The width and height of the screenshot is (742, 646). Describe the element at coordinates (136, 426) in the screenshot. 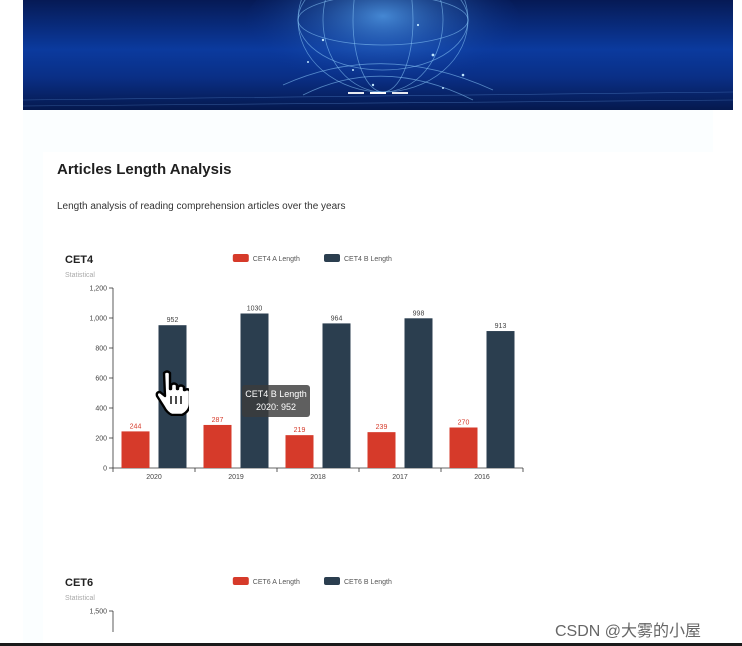

I see `bar-value-label: 244` at that location.